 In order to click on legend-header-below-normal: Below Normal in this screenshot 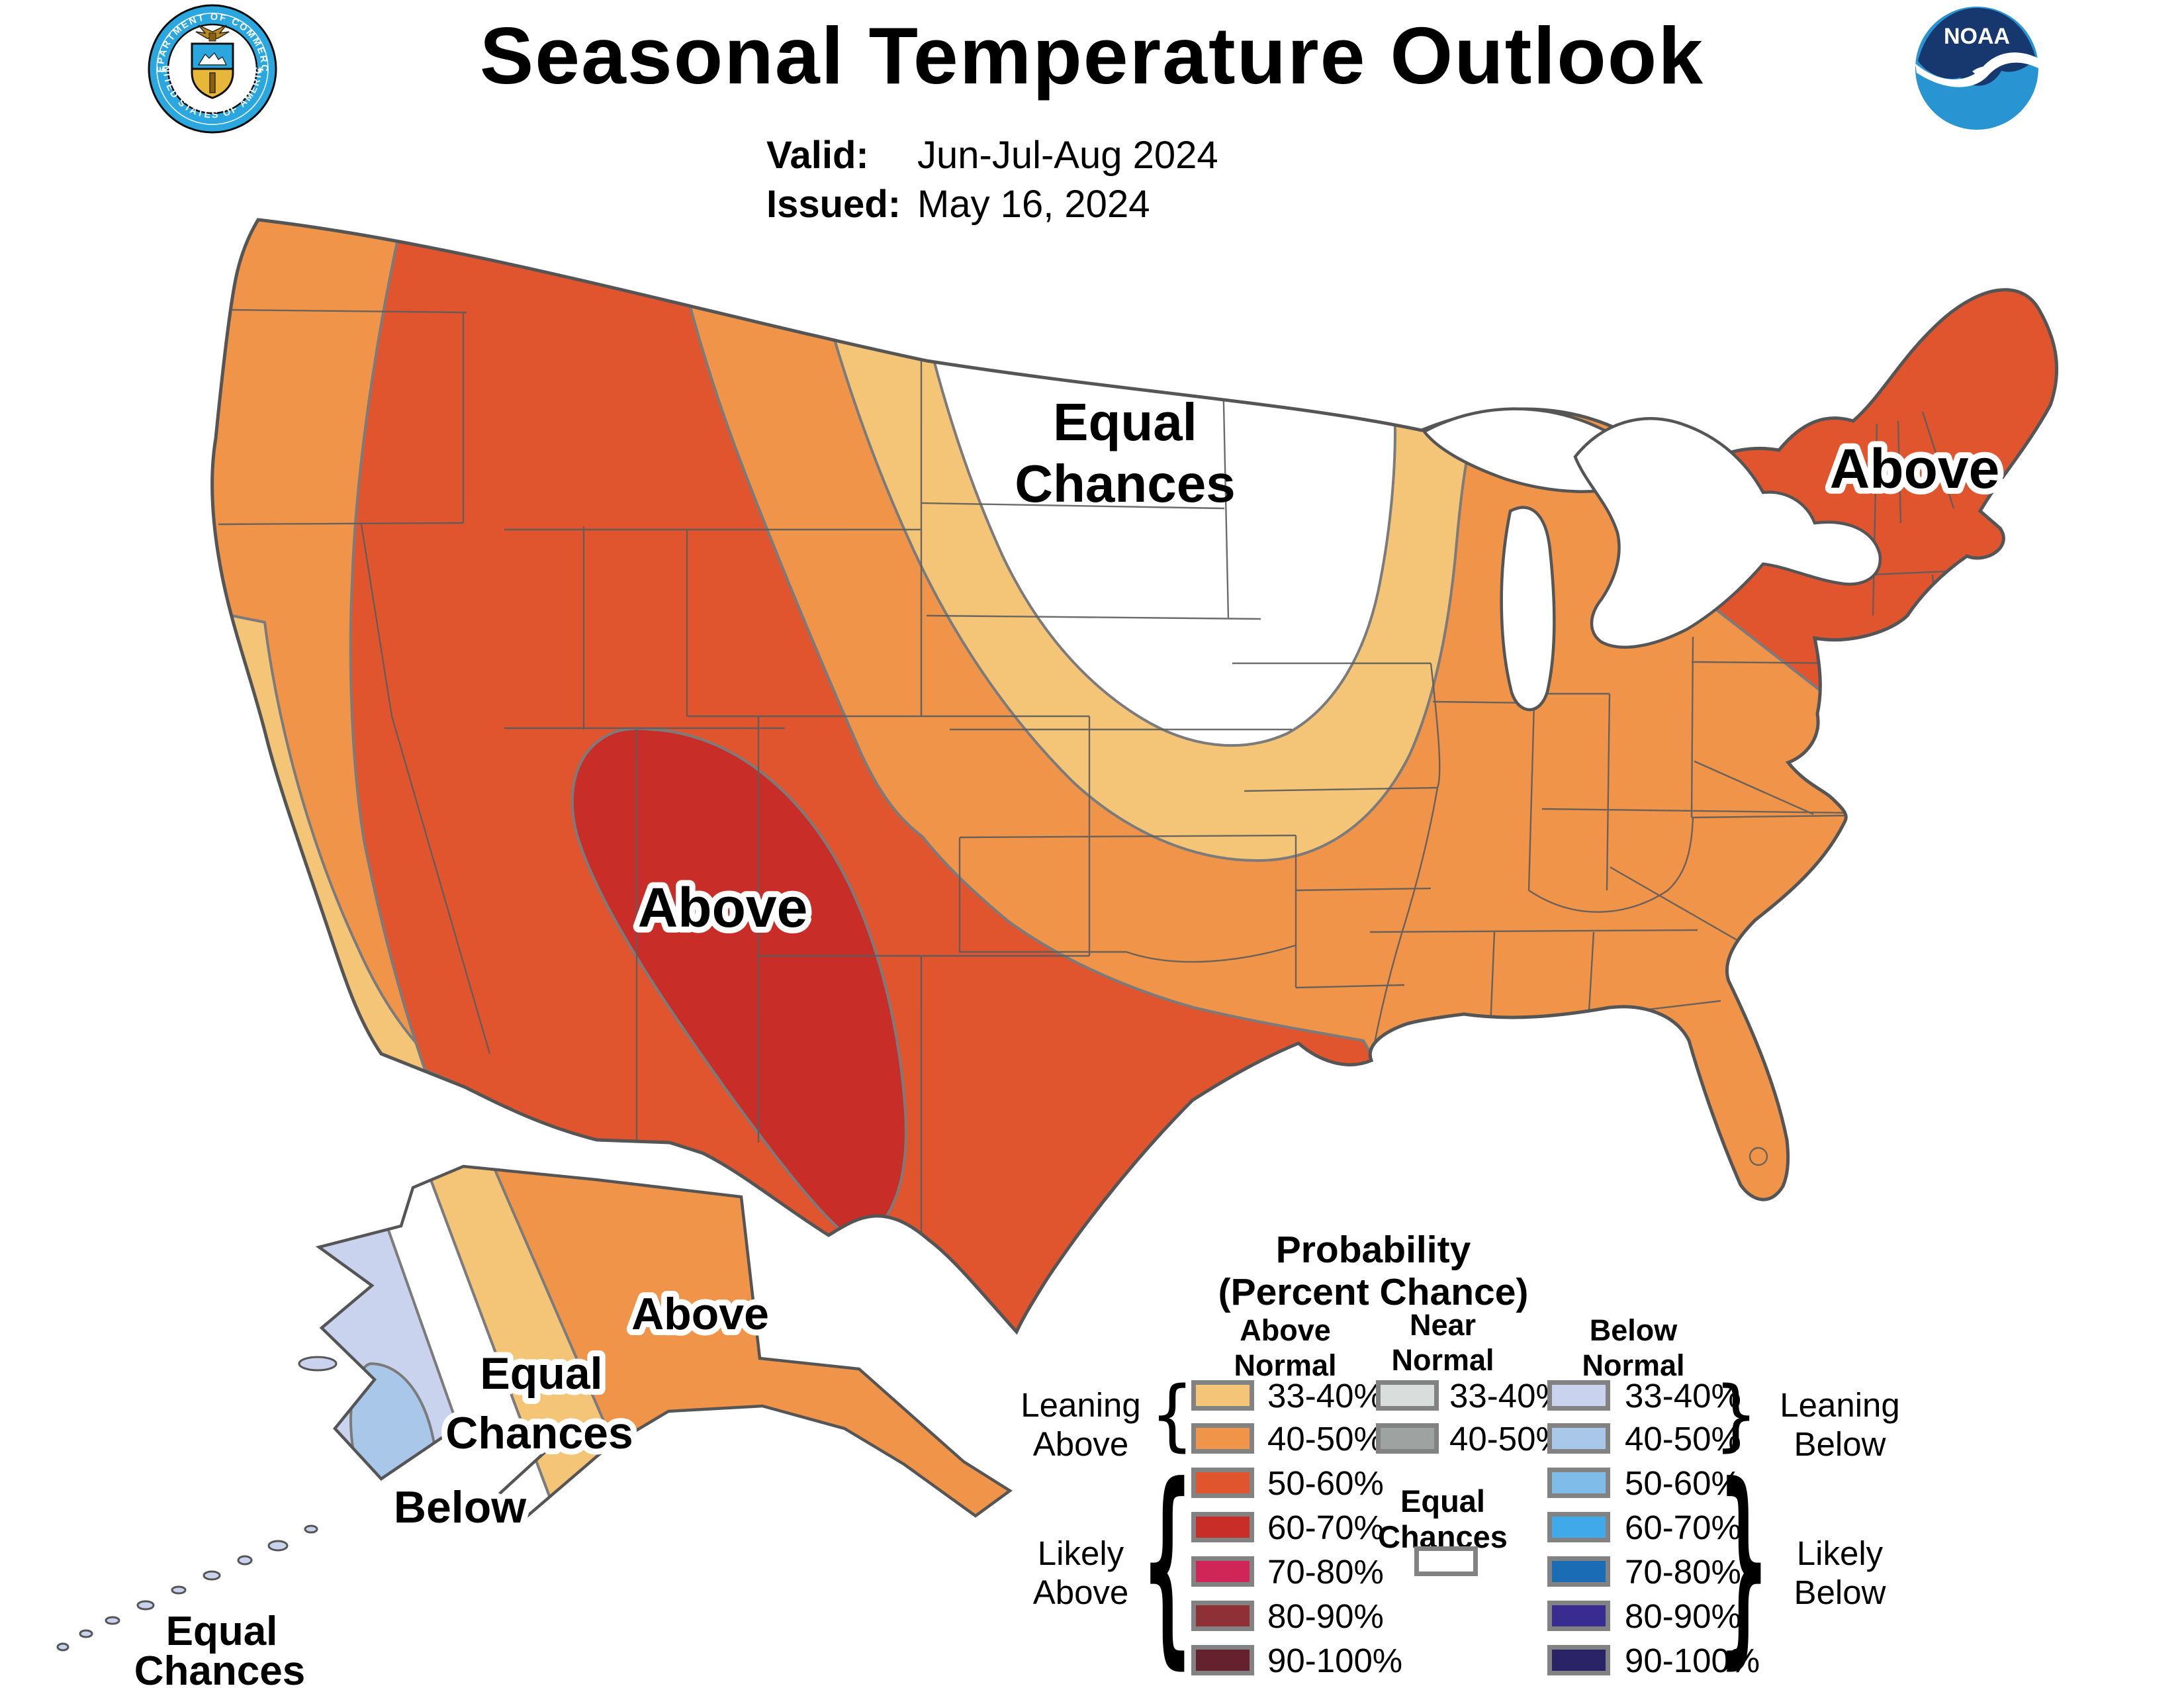, I will do `click(1633, 1348)`.